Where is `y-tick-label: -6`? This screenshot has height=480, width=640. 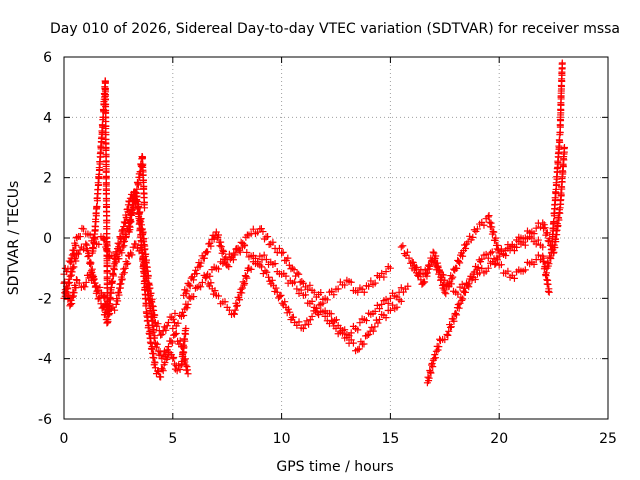
y-tick-label: -6 is located at coordinates (45, 420).